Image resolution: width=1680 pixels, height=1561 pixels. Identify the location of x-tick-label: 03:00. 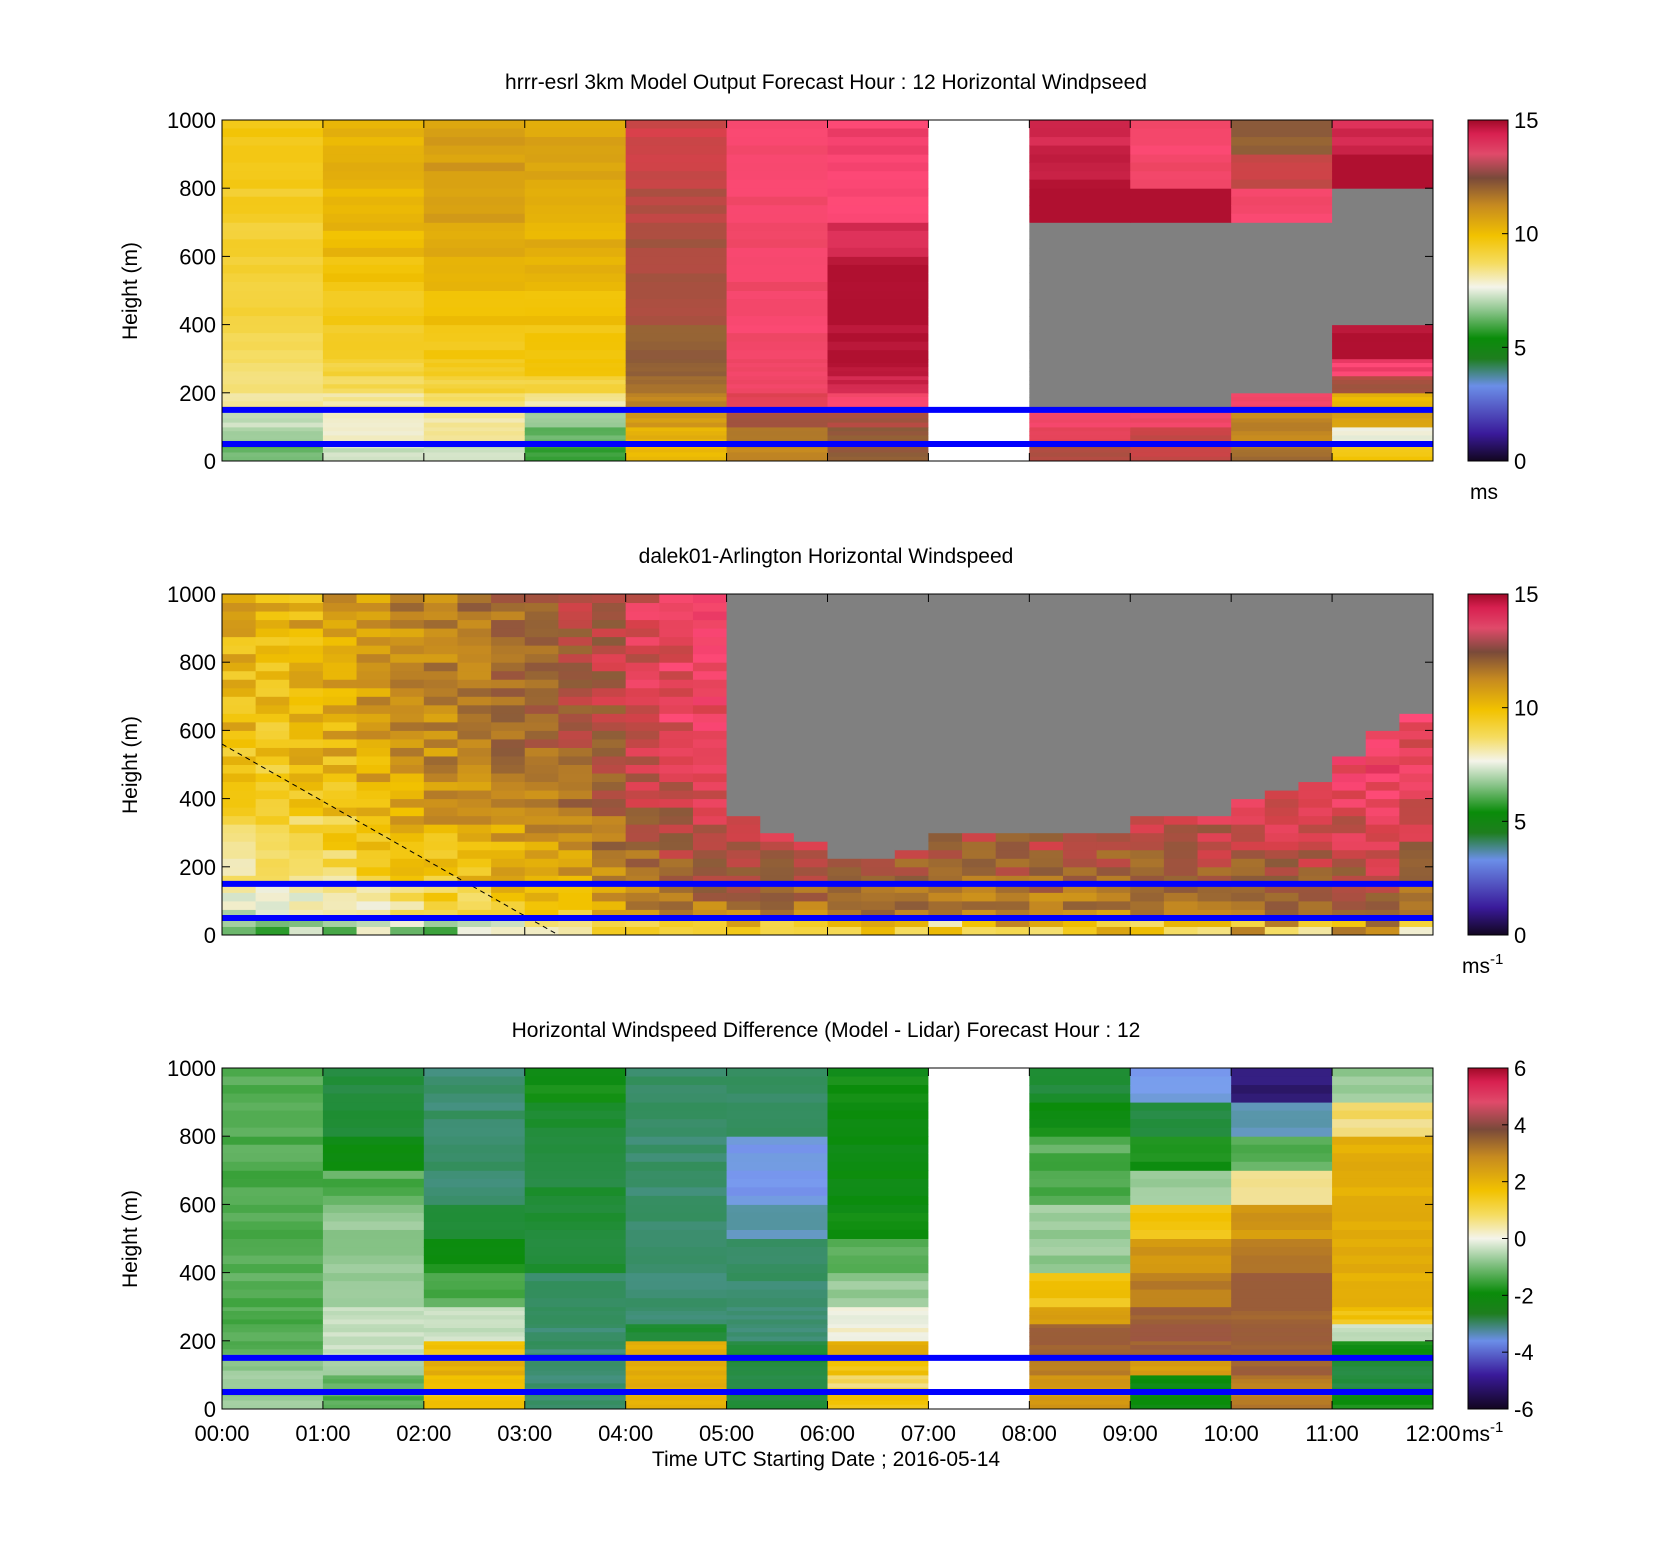
(524, 1433).